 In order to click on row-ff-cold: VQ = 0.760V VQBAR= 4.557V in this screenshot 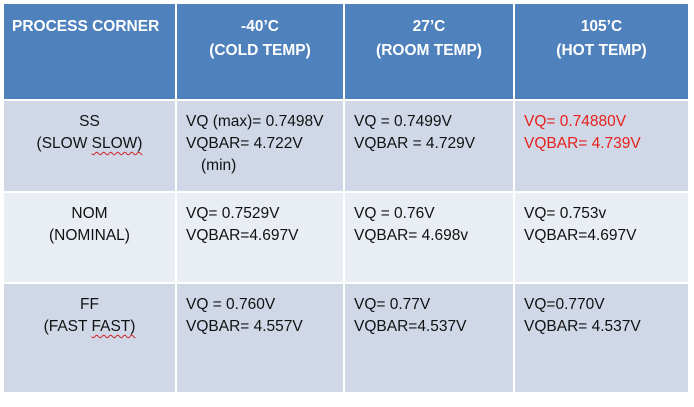, I will do `click(261, 339)`.